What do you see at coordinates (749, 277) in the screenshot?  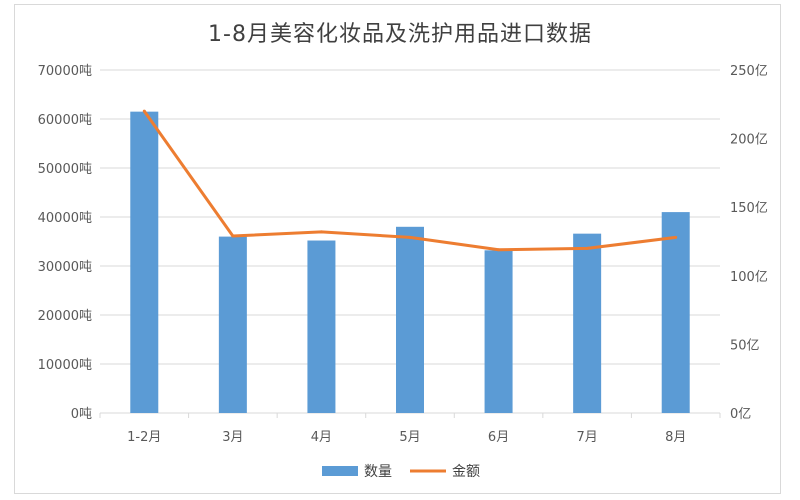 I see `y-right-tick-label: 100亿` at bounding box center [749, 277].